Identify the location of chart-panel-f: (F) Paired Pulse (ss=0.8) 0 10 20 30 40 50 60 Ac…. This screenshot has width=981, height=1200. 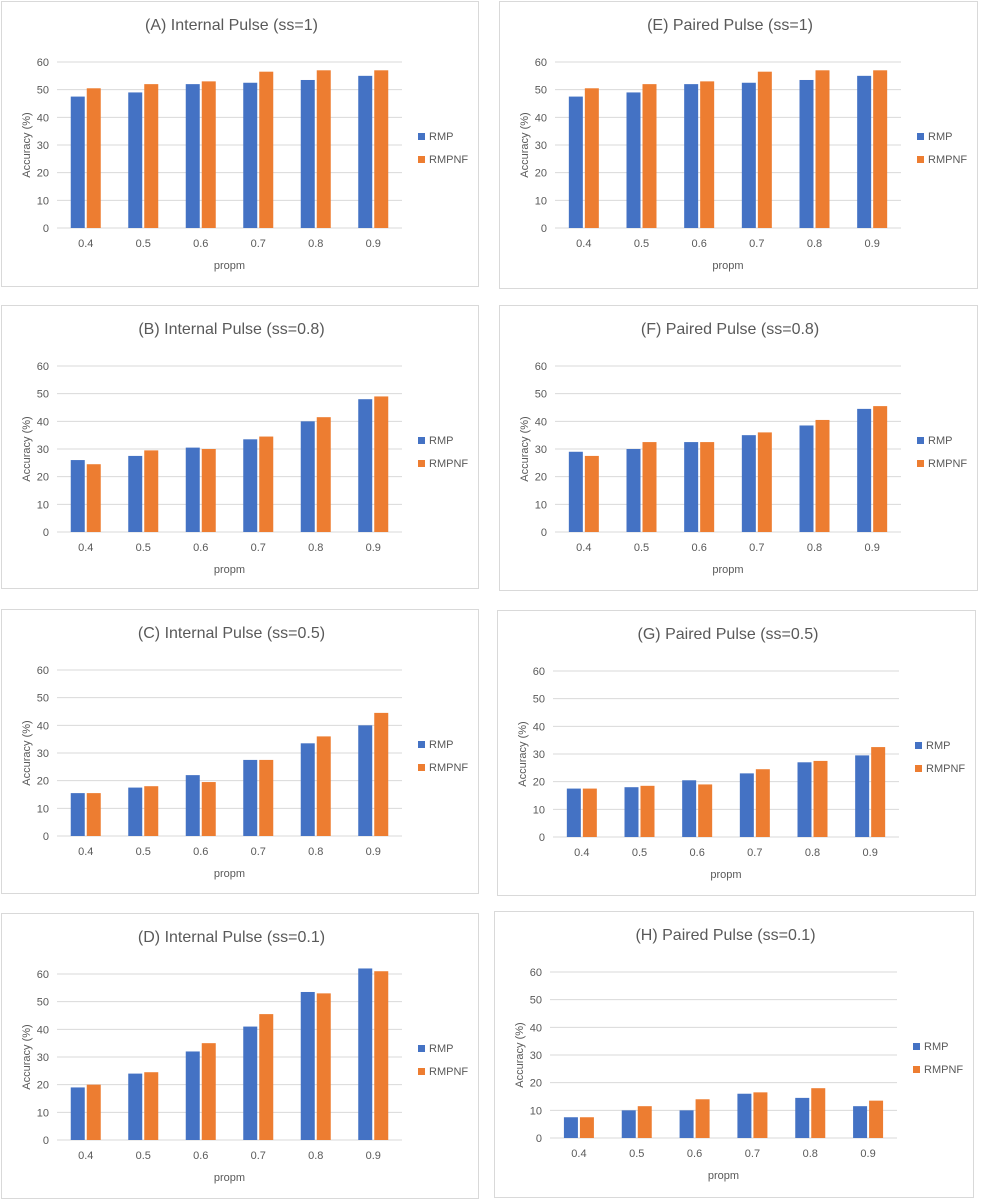
(738, 448).